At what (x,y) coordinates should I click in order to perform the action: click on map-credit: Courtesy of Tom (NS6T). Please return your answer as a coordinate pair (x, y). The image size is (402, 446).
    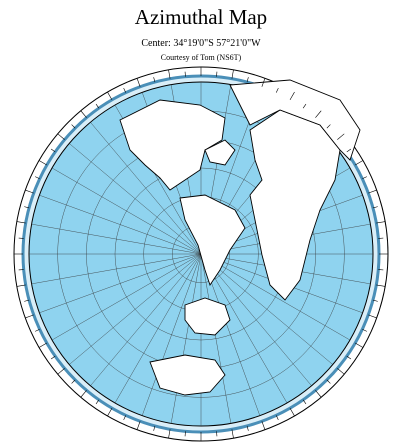
    Looking at the image, I should click on (201, 57).